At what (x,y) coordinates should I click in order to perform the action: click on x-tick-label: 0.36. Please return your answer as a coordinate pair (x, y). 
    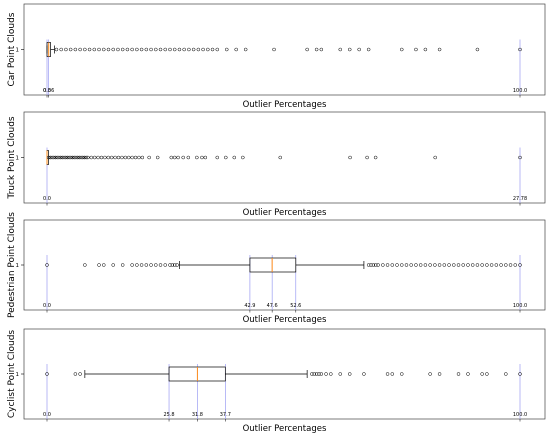
    Looking at the image, I should click on (48, 91).